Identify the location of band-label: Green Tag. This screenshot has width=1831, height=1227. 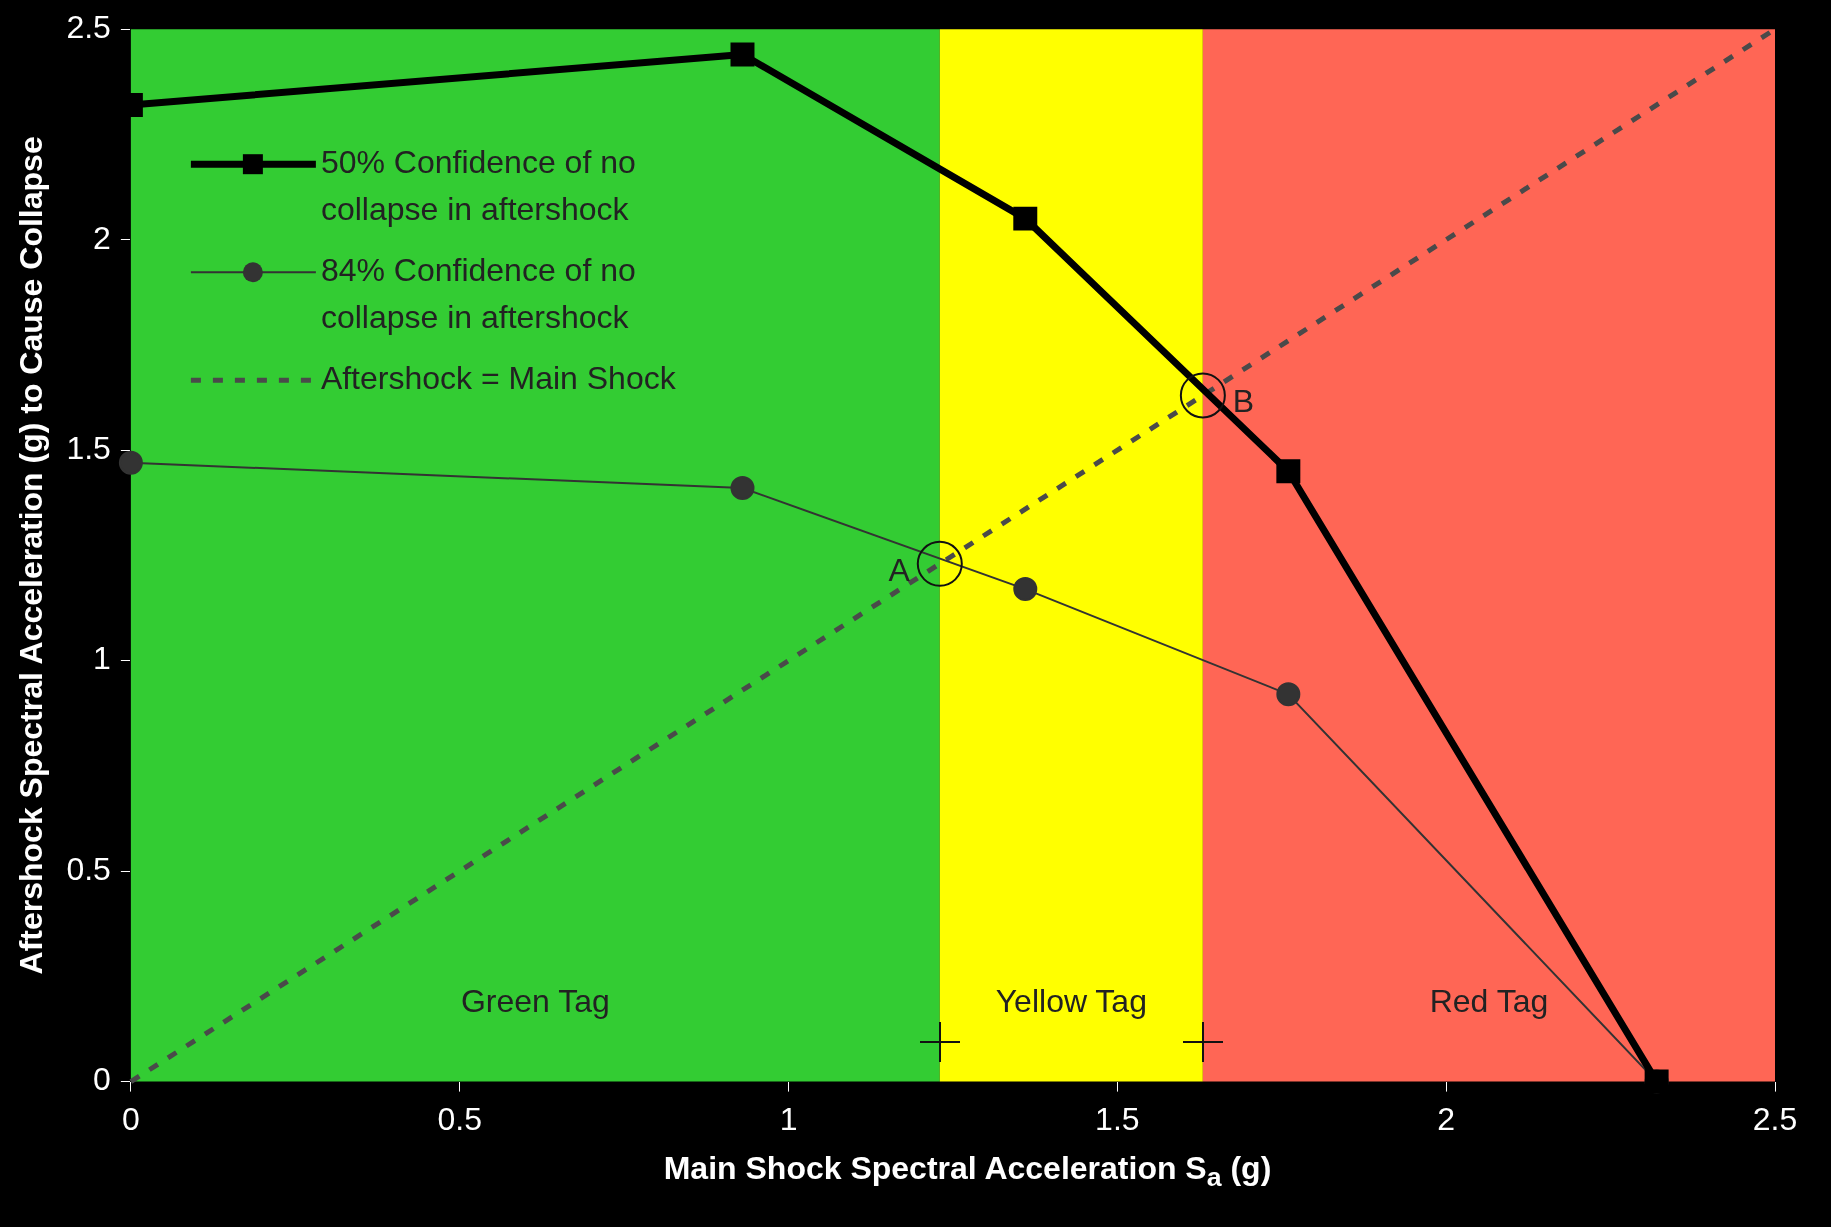
(535, 1001).